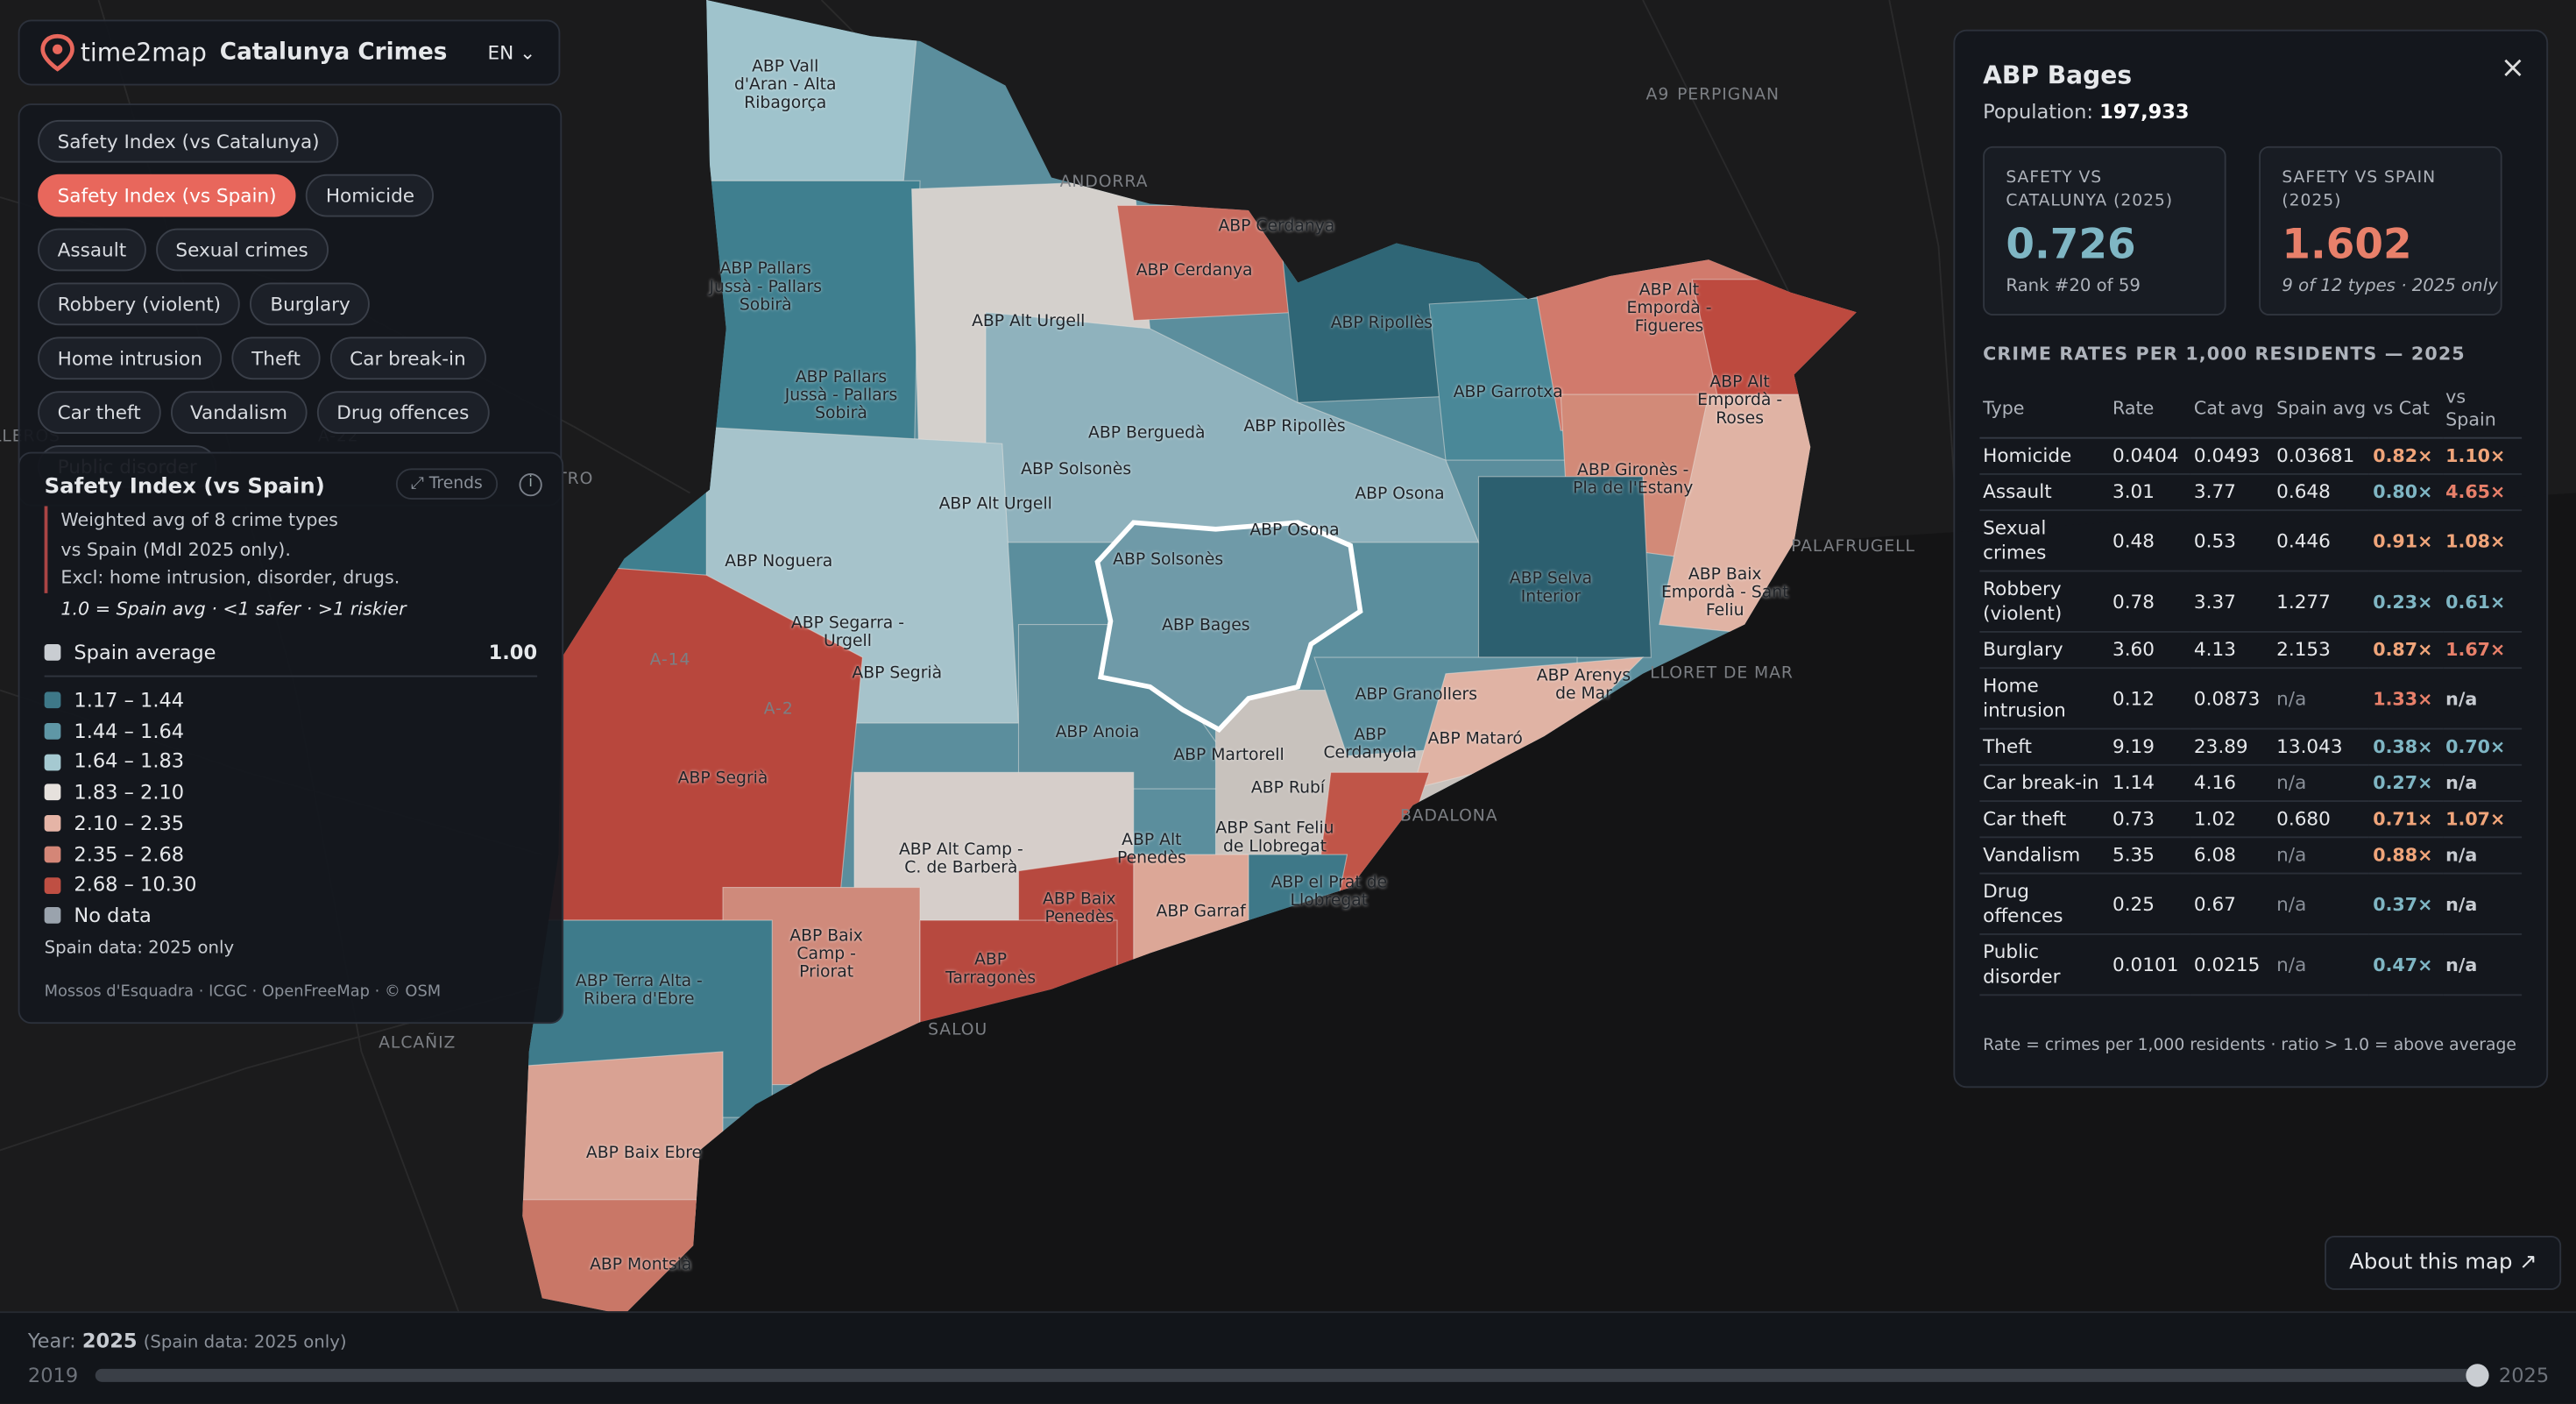 This screenshot has height=1404, width=2576. Describe the element at coordinates (2044, 904) in the screenshot. I see `table-cell: Drug offences` at that location.